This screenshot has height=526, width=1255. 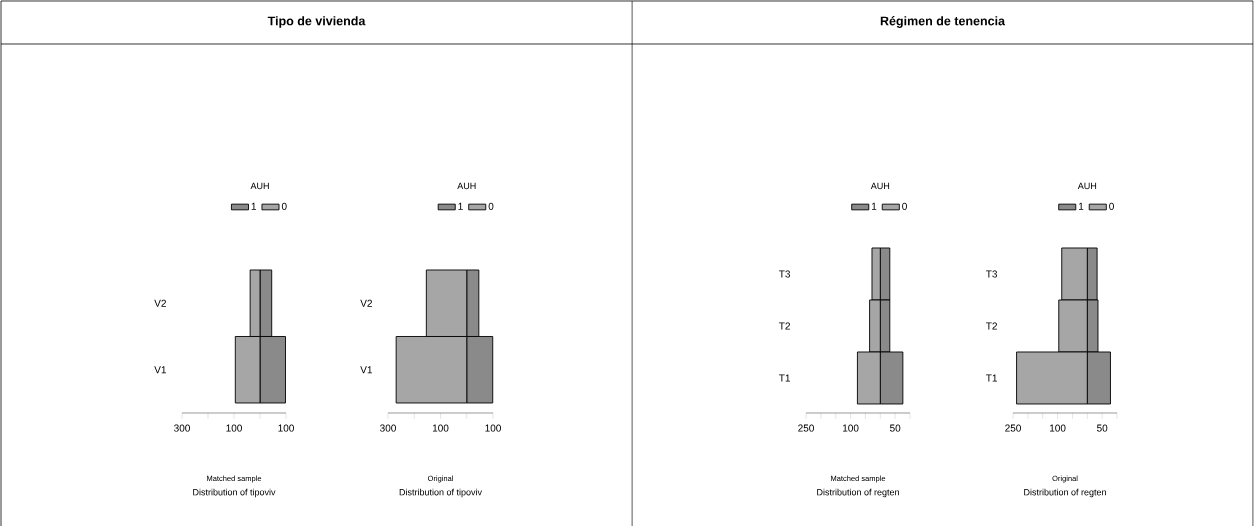 What do you see at coordinates (316, 21) in the screenshot?
I see `text: Tipo de vivienda` at bounding box center [316, 21].